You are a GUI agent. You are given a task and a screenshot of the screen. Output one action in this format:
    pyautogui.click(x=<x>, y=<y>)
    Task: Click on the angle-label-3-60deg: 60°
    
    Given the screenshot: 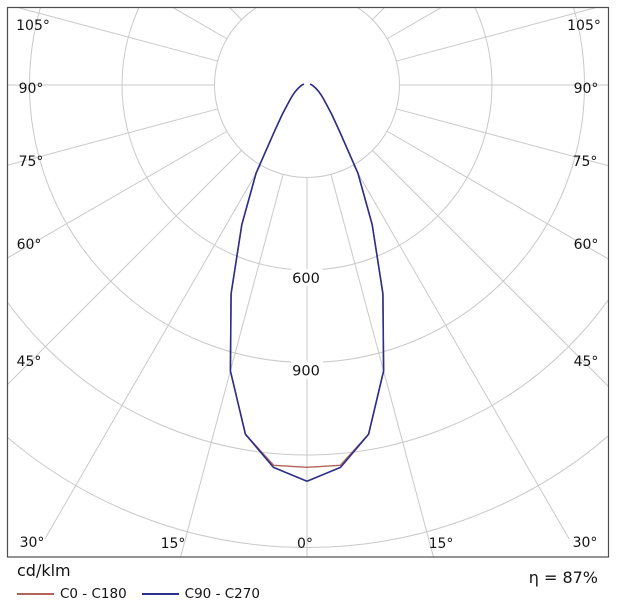 What is the action you would take?
    pyautogui.click(x=29, y=245)
    